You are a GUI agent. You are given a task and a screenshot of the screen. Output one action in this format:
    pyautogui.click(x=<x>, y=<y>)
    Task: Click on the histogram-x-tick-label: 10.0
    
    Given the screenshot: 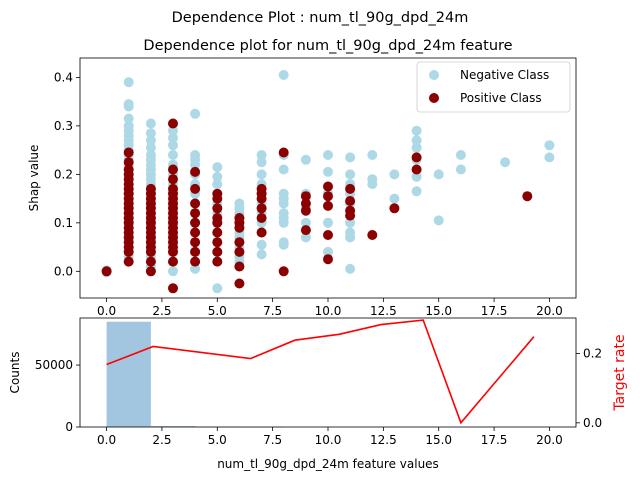 What is the action you would take?
    pyautogui.click(x=328, y=440)
    